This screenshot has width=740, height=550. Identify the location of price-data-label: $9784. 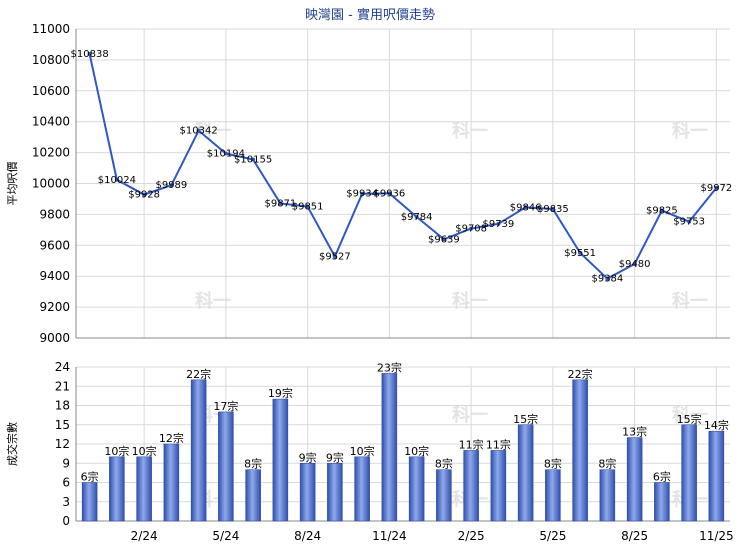
(417, 217).